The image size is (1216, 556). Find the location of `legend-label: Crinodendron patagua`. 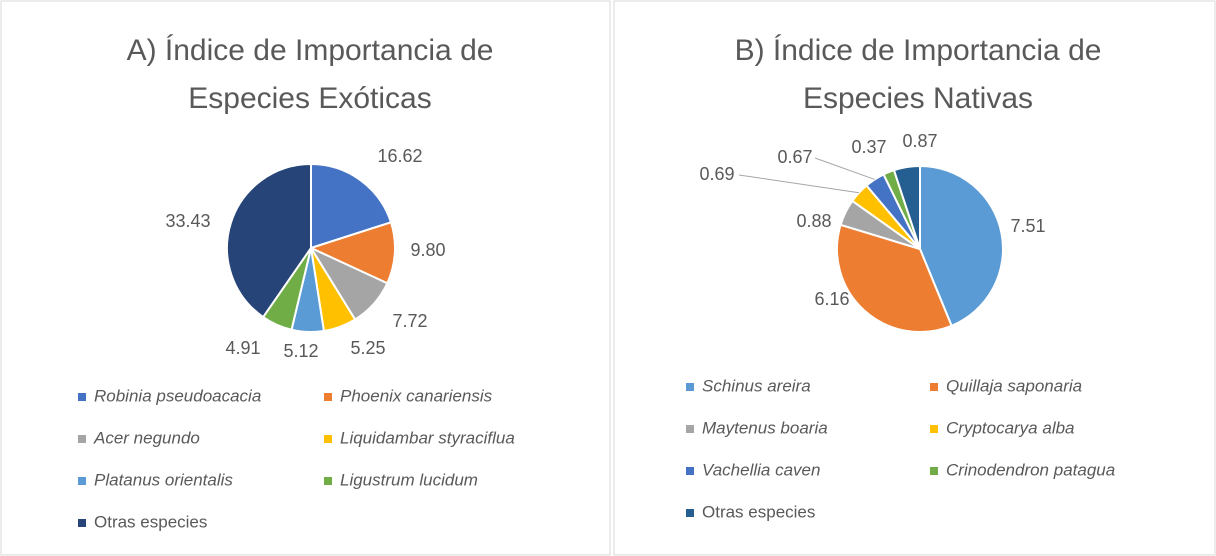

legend-label: Crinodendron patagua is located at coordinates (1030, 469).